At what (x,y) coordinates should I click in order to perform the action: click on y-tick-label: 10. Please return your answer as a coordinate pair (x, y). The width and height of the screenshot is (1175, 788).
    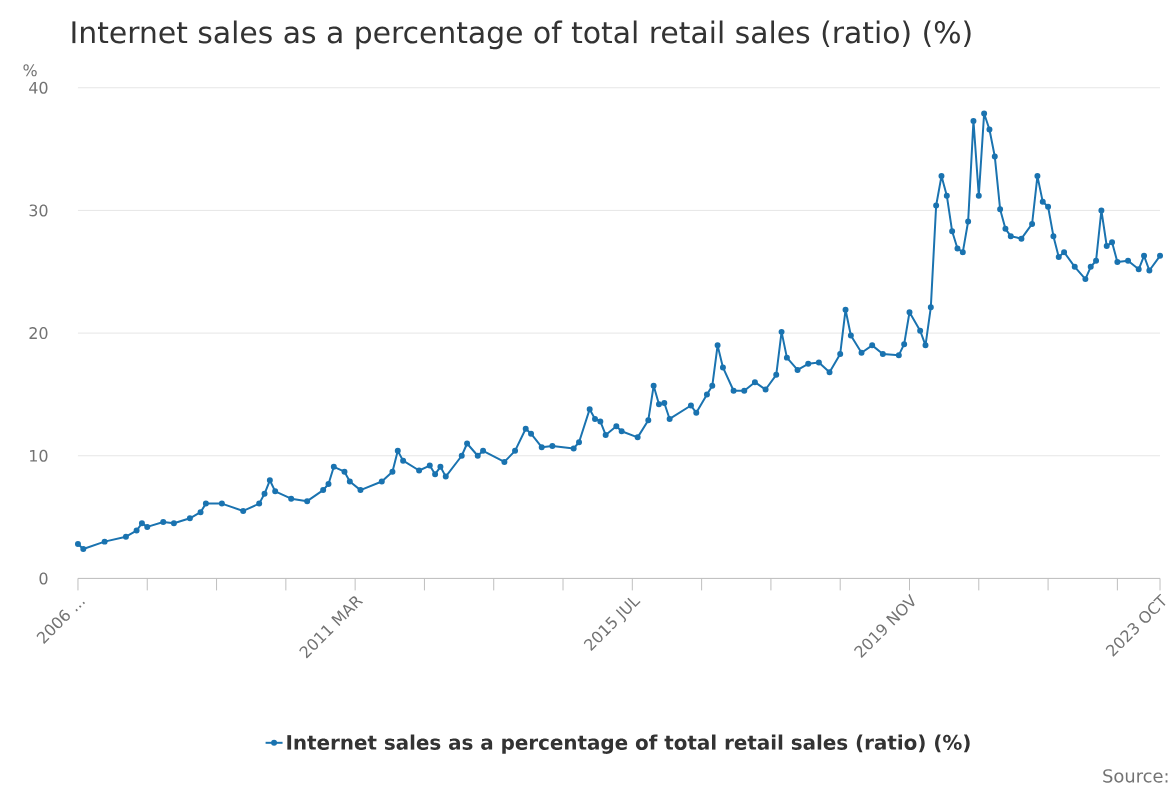
    Looking at the image, I should click on (39, 455).